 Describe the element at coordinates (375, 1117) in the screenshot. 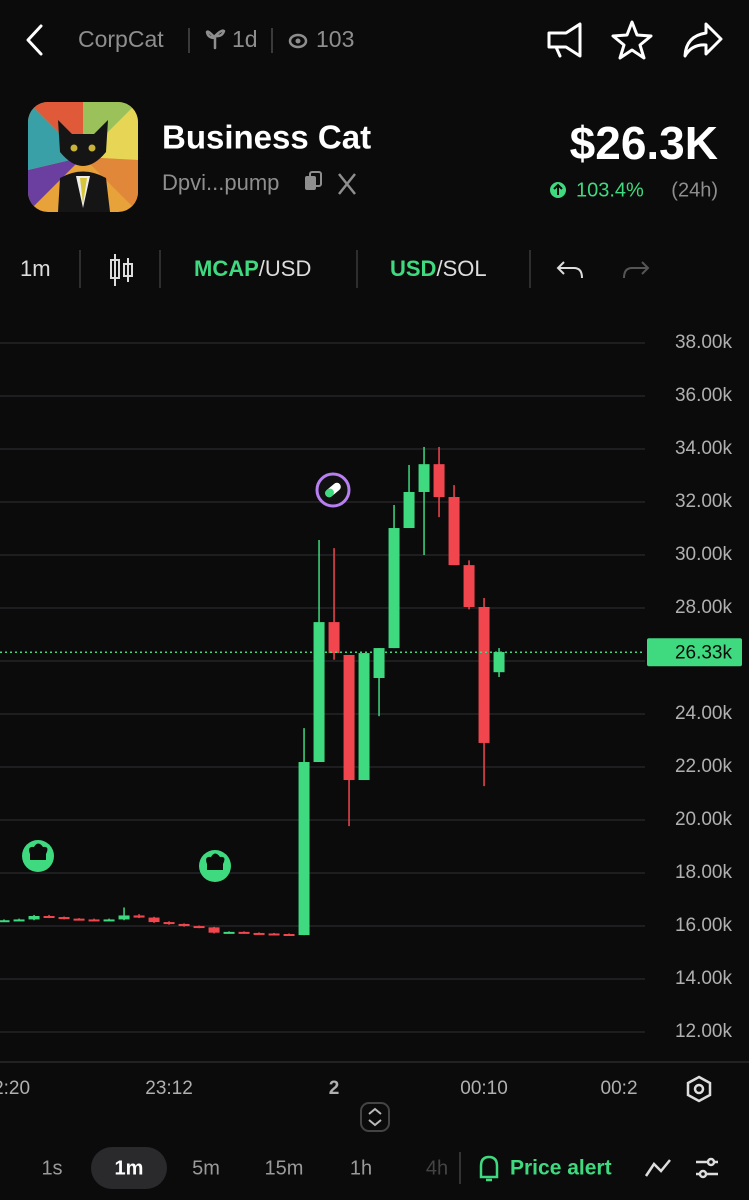

I see `expand-button` at that location.